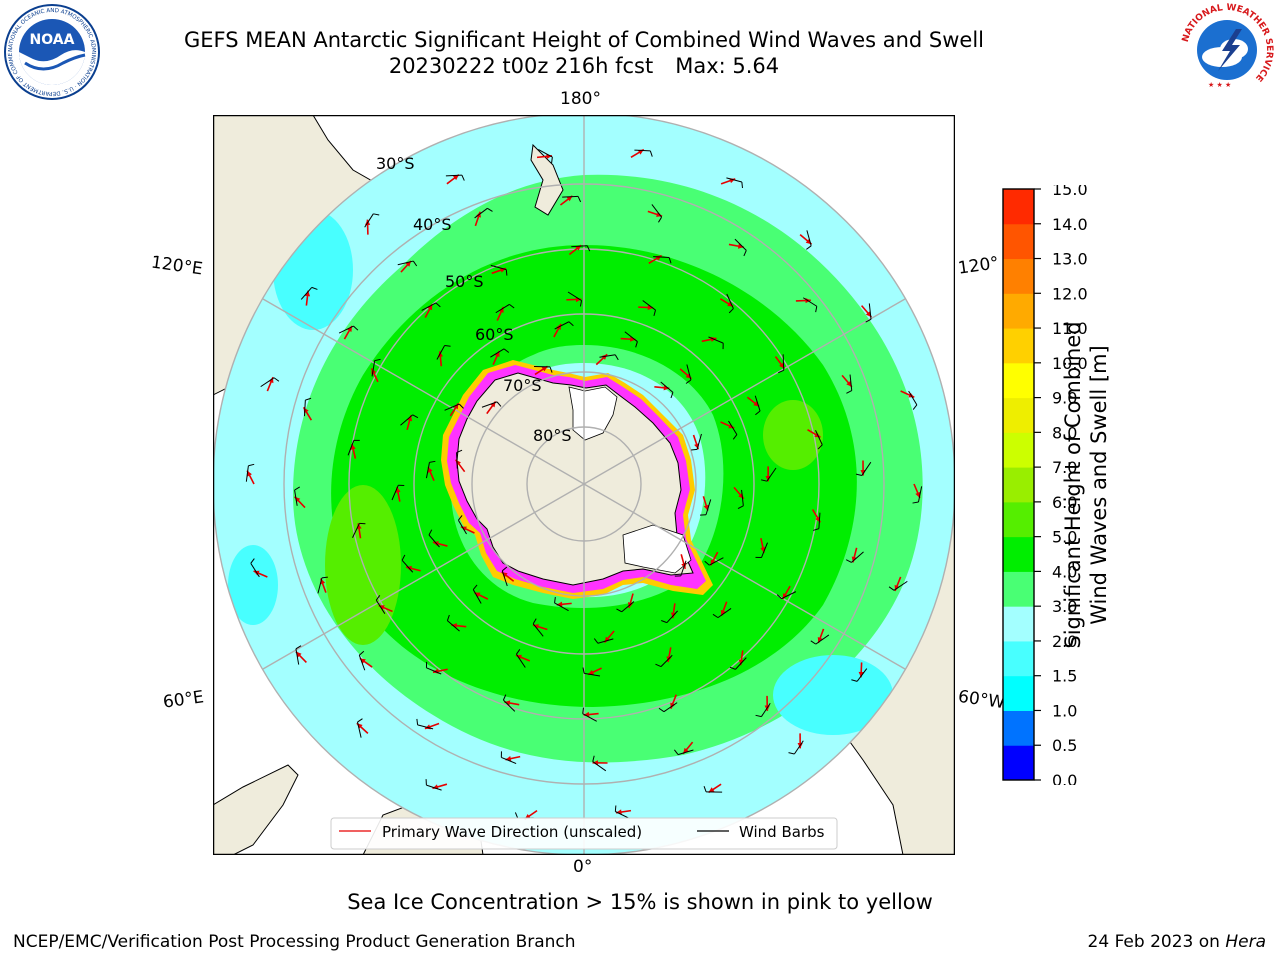  I want to click on lat-label-60s: 60°S, so click(494, 334).